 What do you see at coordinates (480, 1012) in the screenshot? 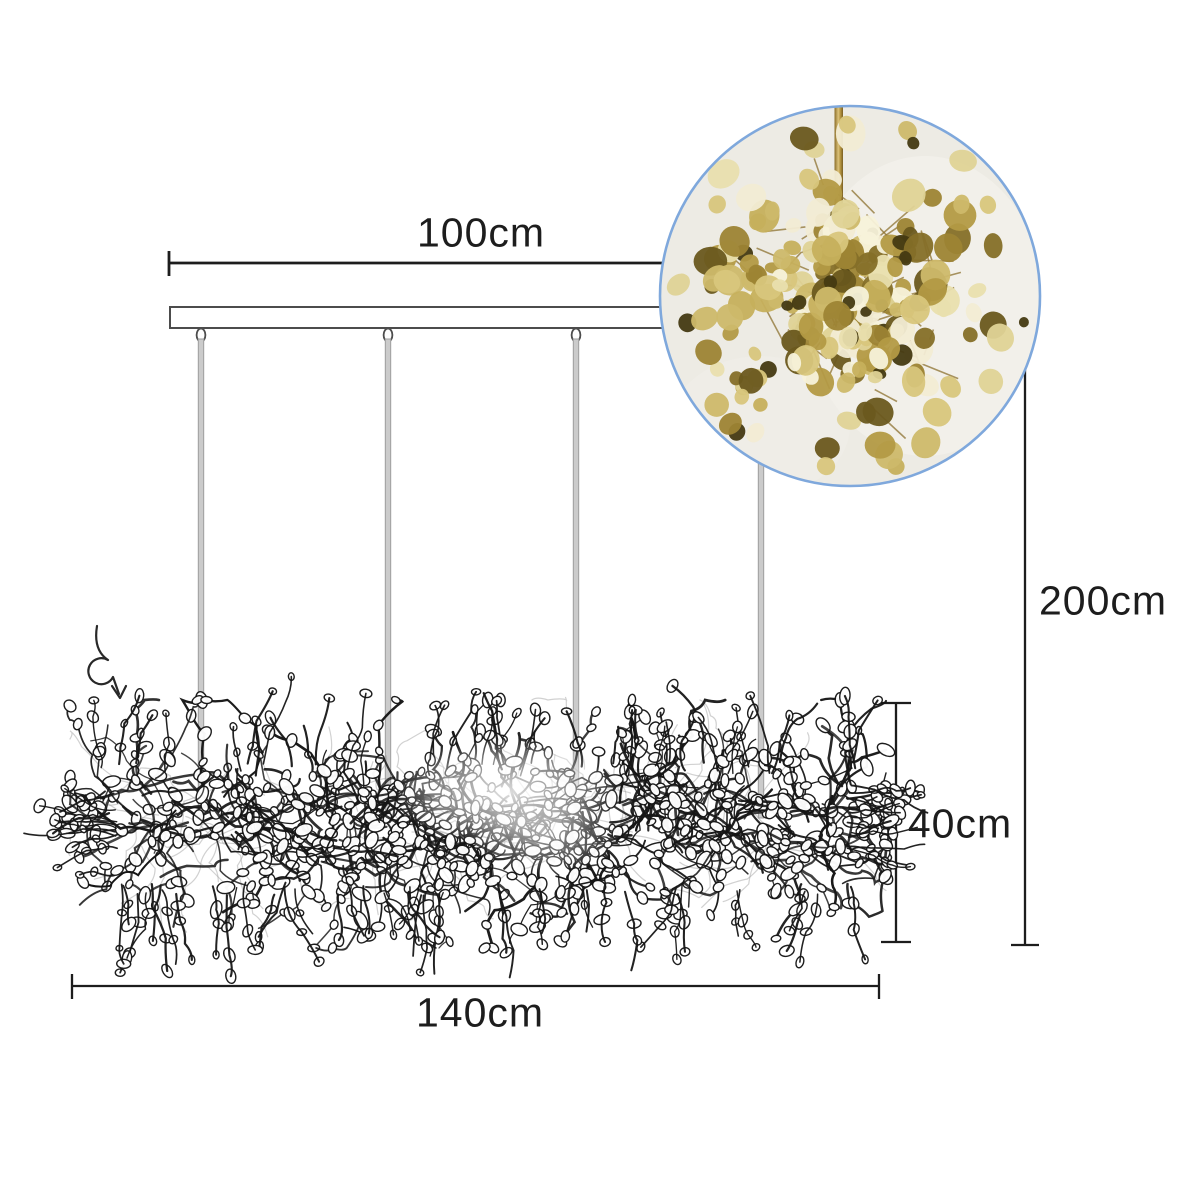
I see `body-width-label: 140cm` at bounding box center [480, 1012].